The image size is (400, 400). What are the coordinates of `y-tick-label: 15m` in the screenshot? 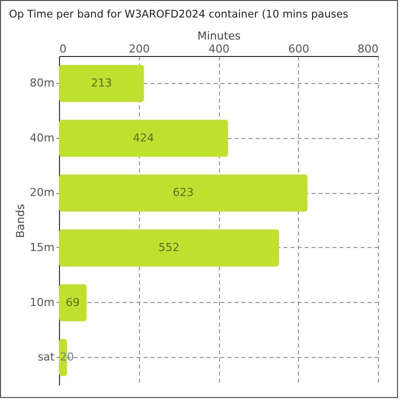 It's located at (42, 247).